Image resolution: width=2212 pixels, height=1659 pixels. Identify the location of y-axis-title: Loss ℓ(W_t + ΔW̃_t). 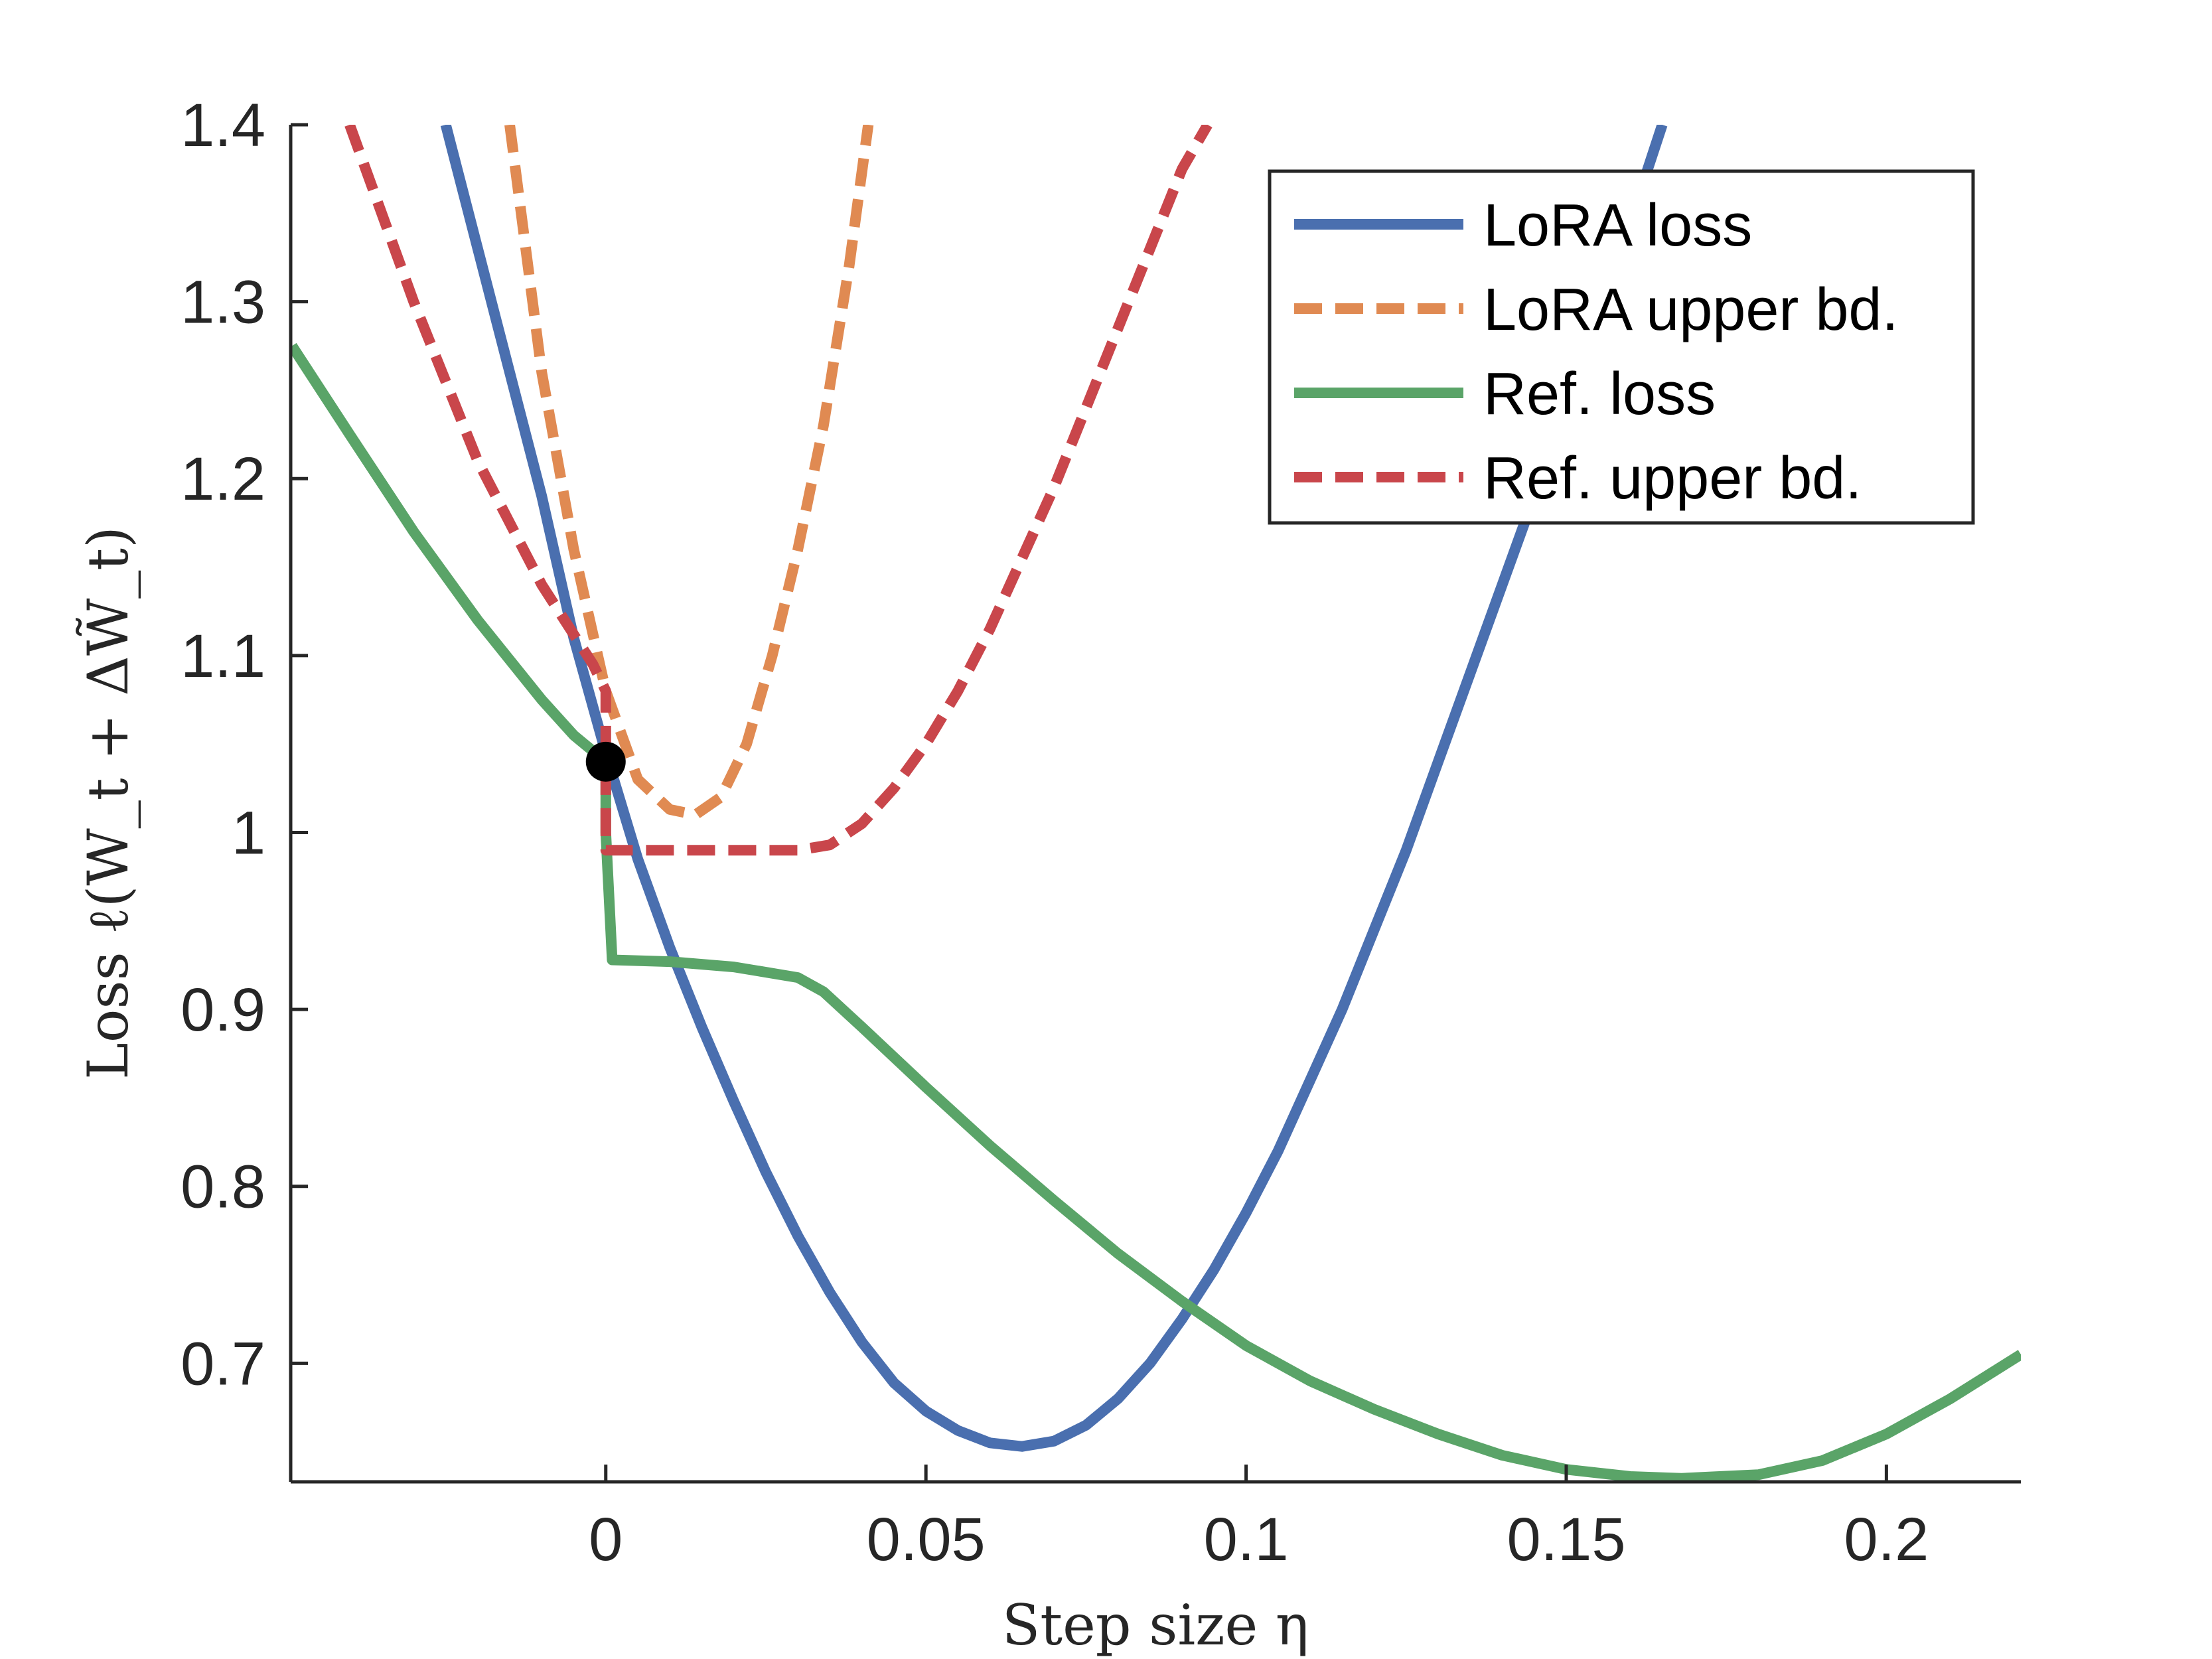
(108, 803).